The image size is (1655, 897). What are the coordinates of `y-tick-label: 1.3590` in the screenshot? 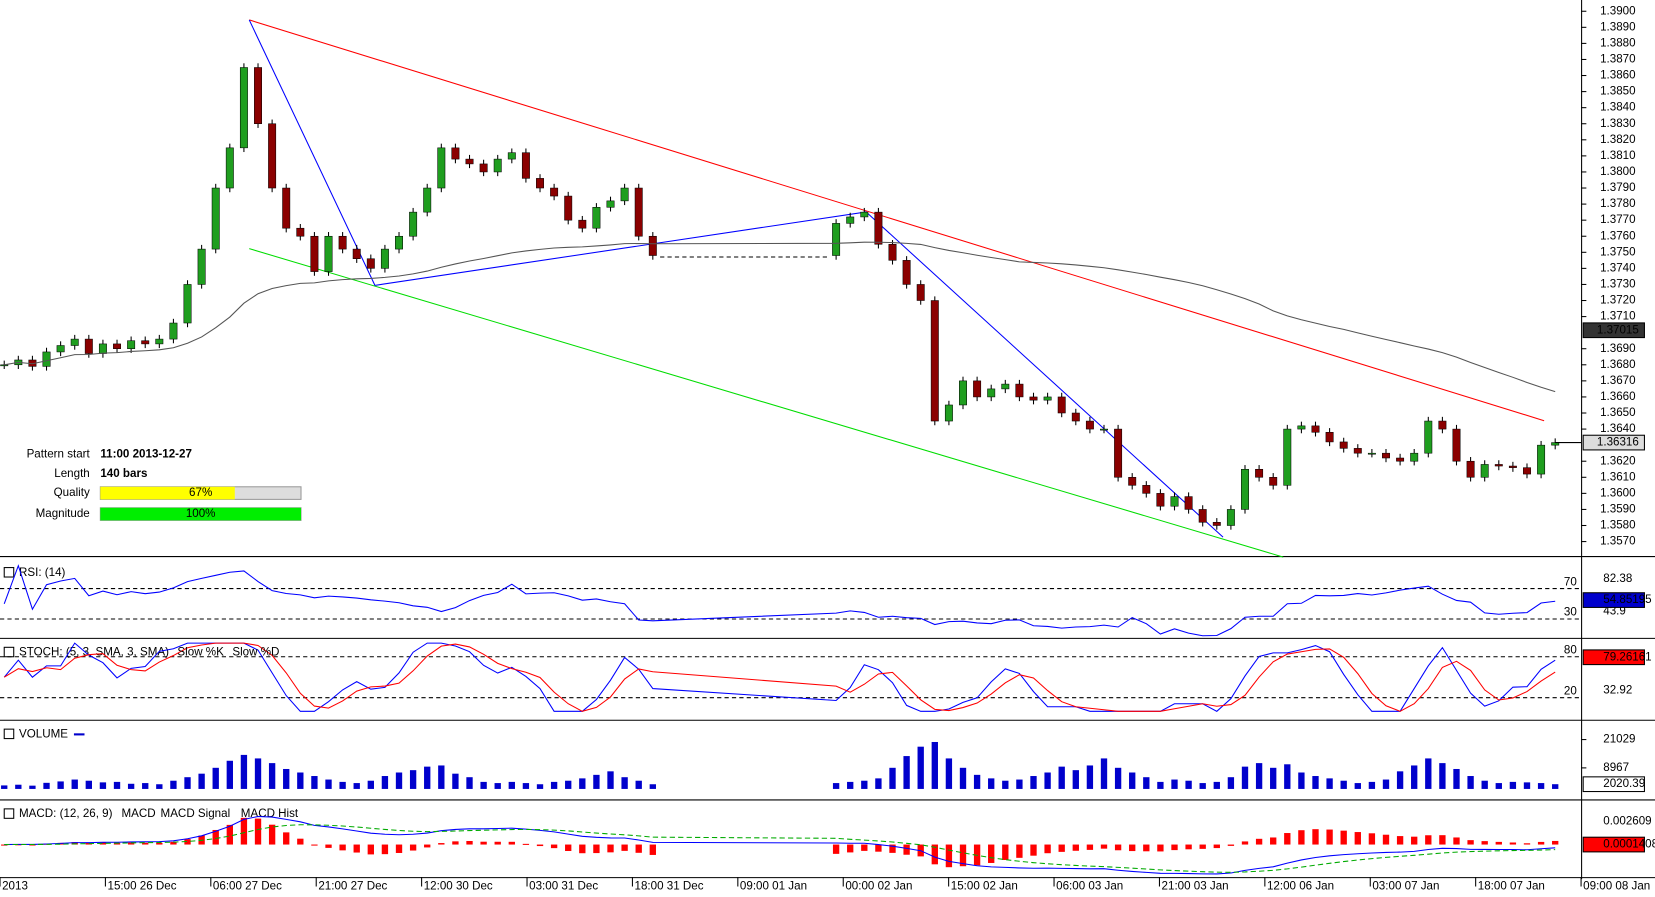 It's located at (1617, 510).